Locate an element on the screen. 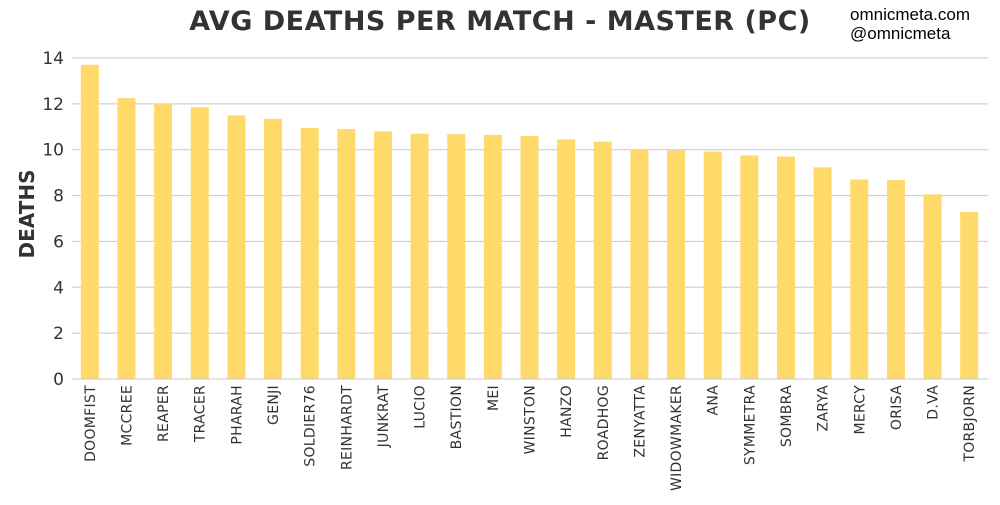 The width and height of the screenshot is (1000, 505). chart-title: AVG DEATHS PER MATCH - MASTER (PC) is located at coordinates (500, 21).